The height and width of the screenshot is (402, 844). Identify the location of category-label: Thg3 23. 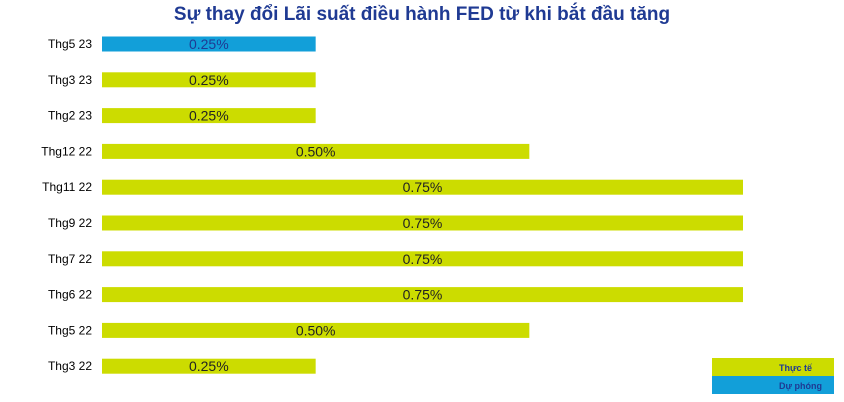
(70, 80).